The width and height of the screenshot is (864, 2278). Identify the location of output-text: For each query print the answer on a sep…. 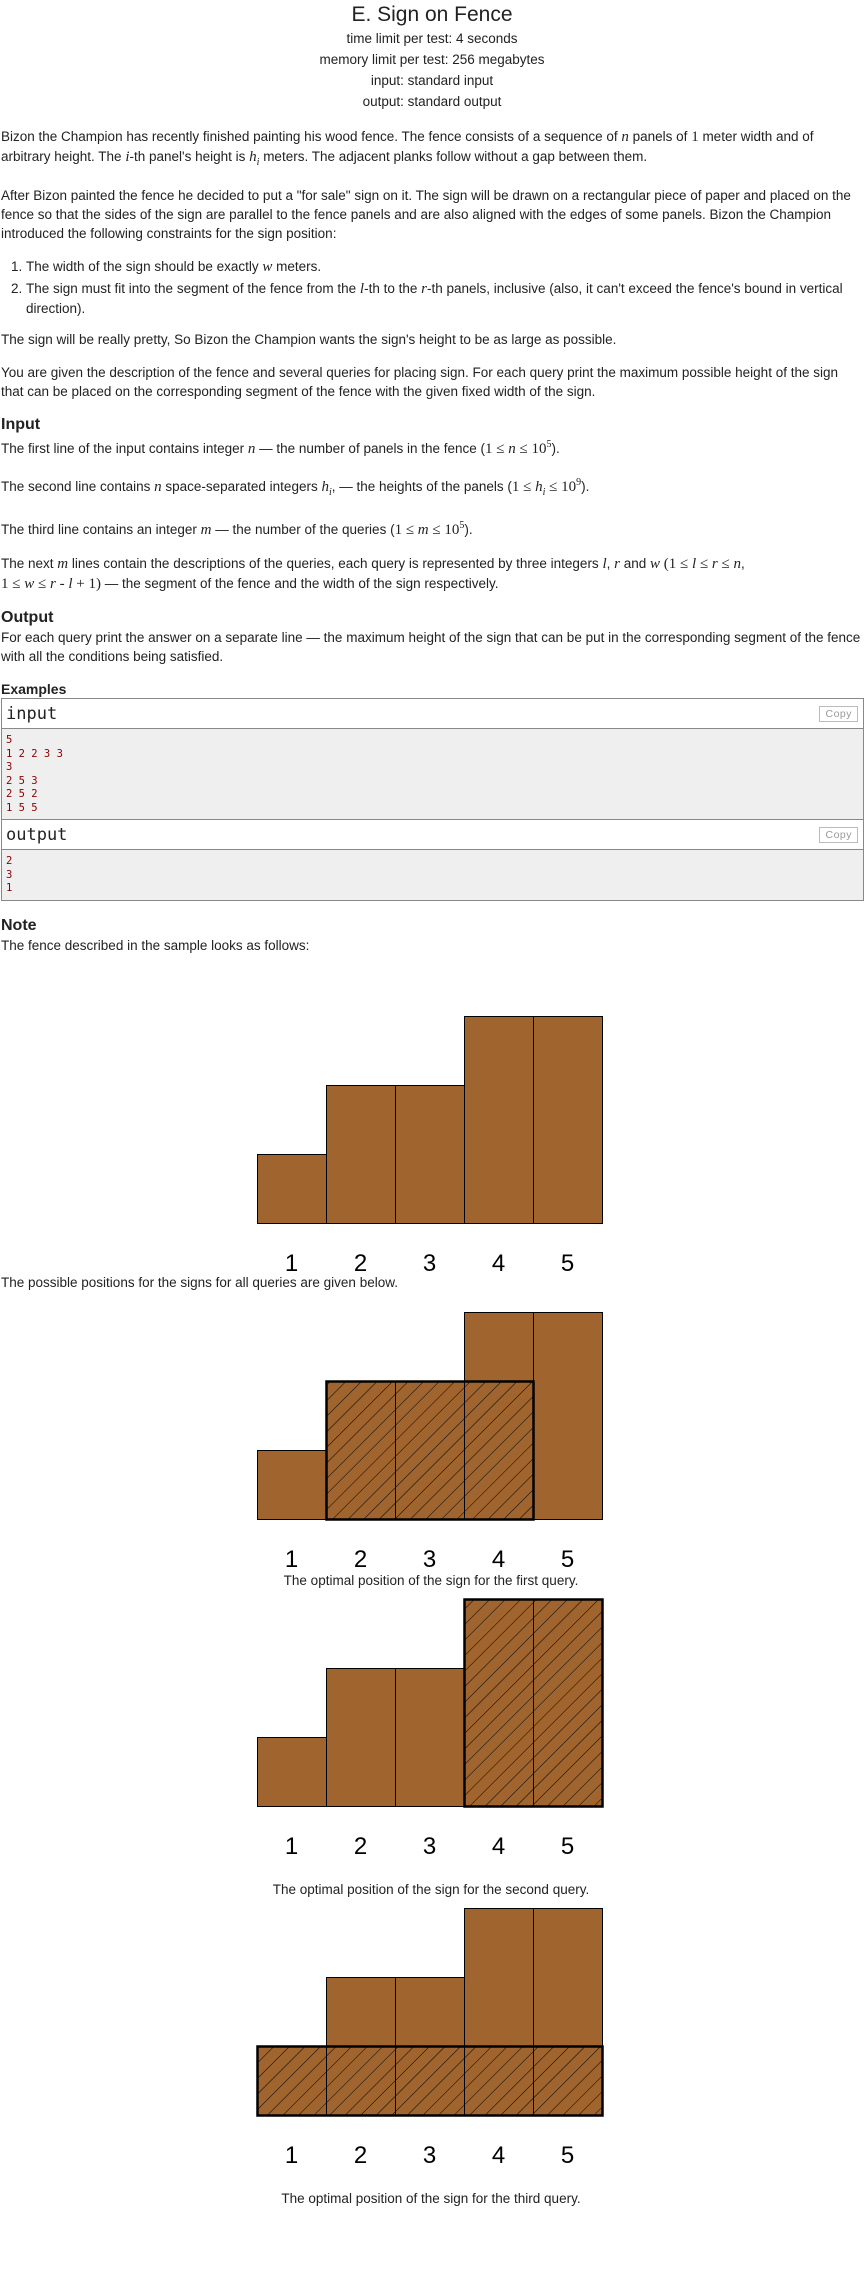
(431, 647).